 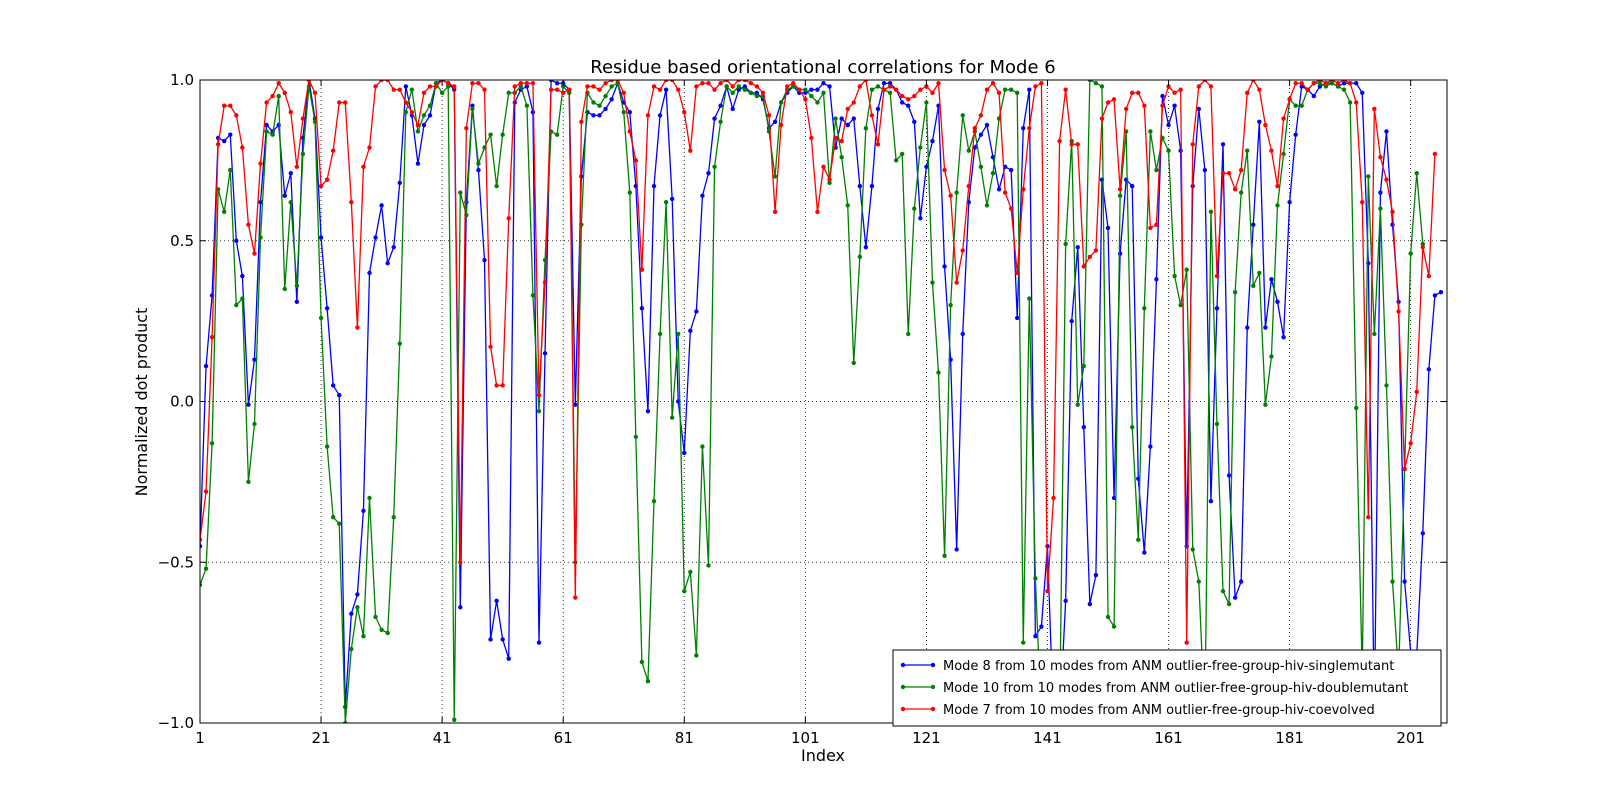 What do you see at coordinates (182, 402) in the screenshot?
I see `y-tick-label: 0.0` at bounding box center [182, 402].